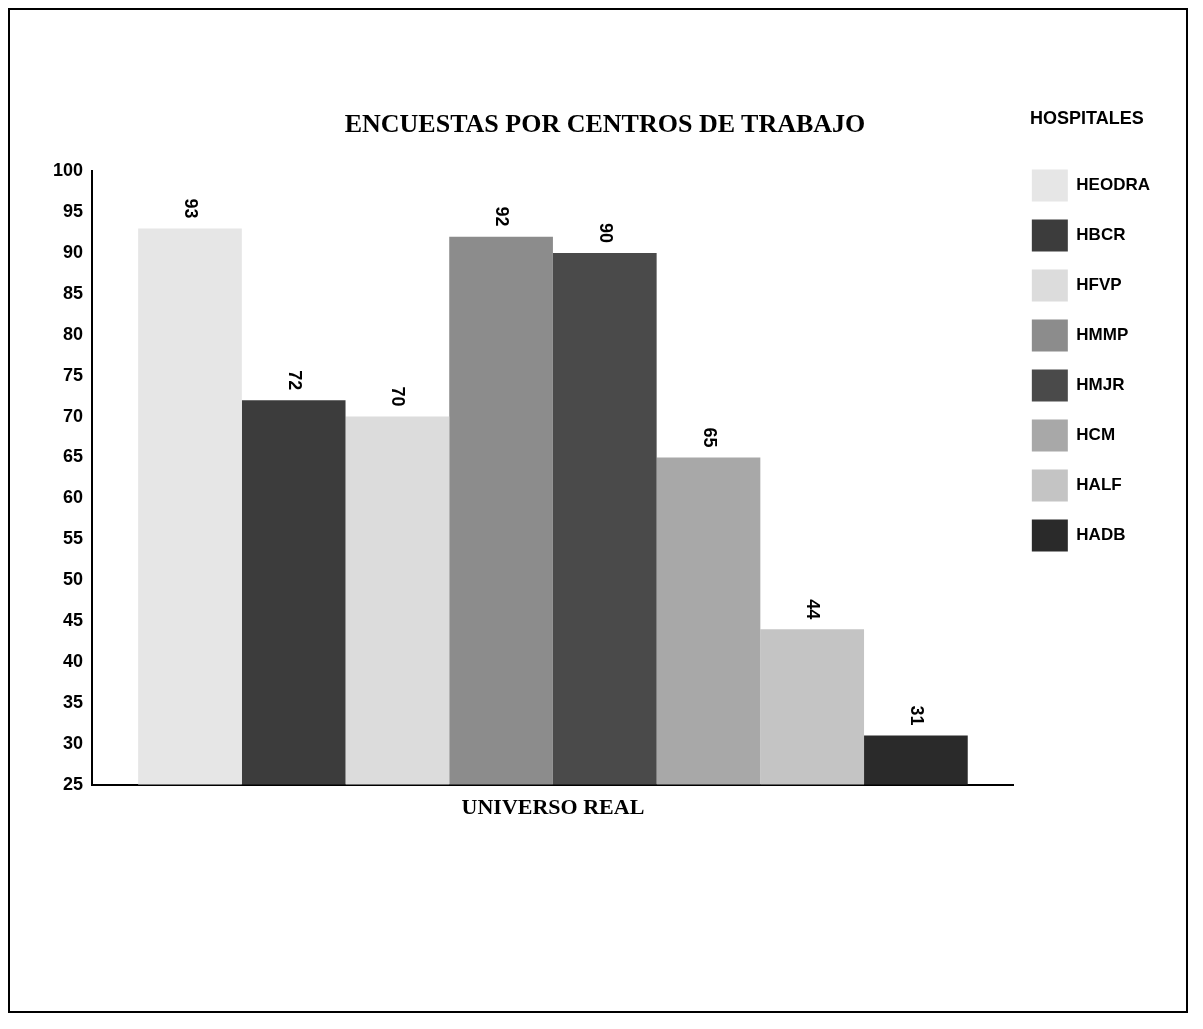 The image size is (1203, 1029). I want to click on legend-label: HALF, so click(1099, 485).